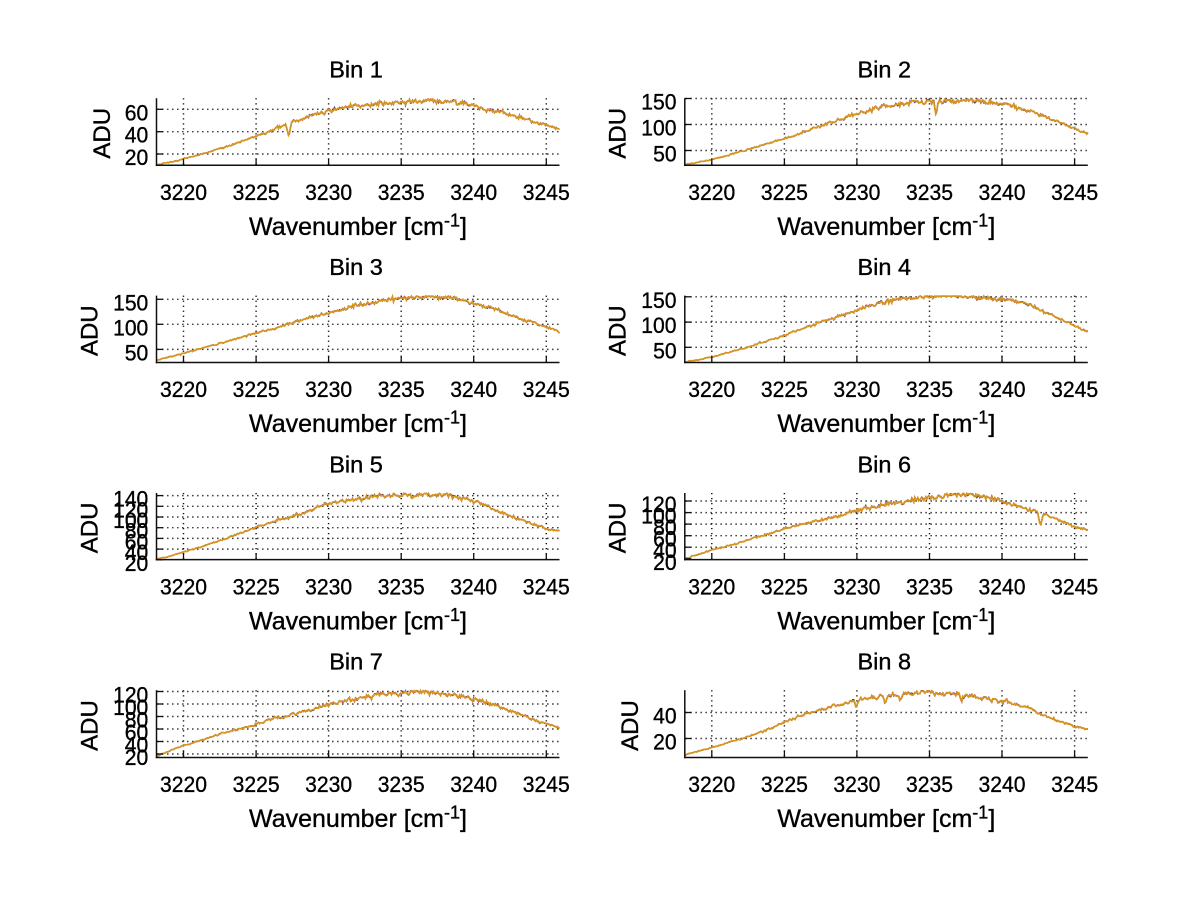 This screenshot has height=901, width=1200. I want to click on svg-text: Bin 4, so click(885, 267).